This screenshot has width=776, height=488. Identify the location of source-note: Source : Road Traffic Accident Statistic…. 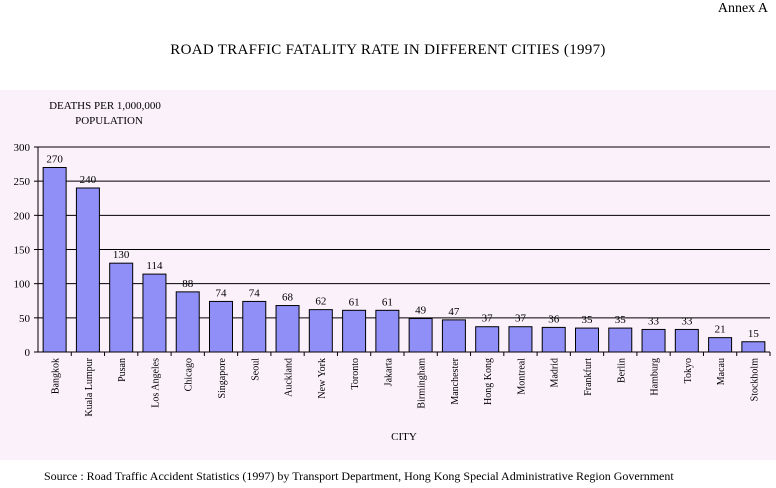
(359, 476).